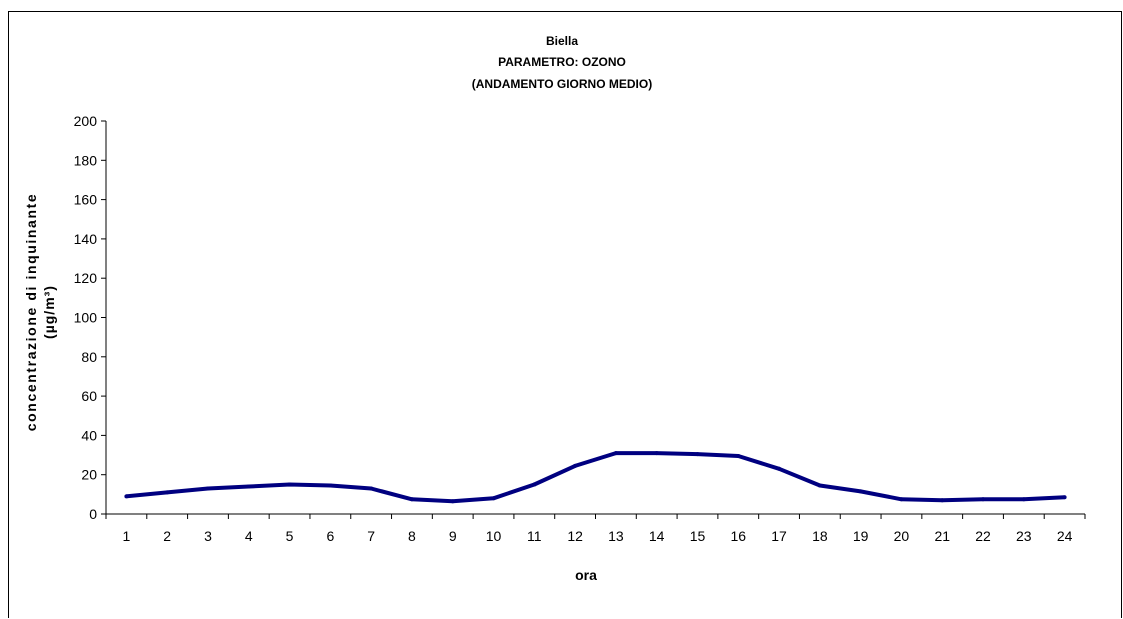 The width and height of the screenshot is (1123, 619). What do you see at coordinates (902, 536) in the screenshot?
I see `x-tick-label: 20` at bounding box center [902, 536].